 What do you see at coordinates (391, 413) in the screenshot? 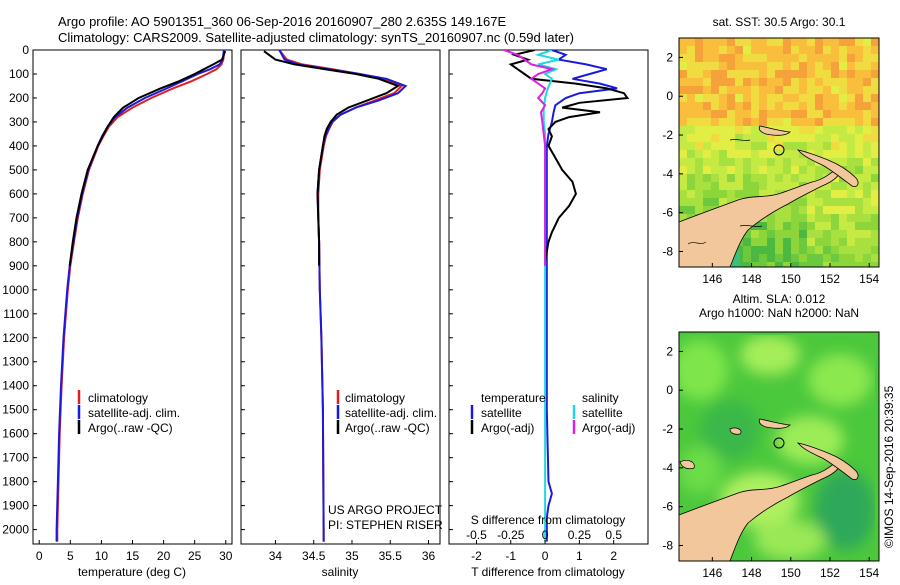
I see `legend-label: satellite-adj. clim.` at bounding box center [391, 413].